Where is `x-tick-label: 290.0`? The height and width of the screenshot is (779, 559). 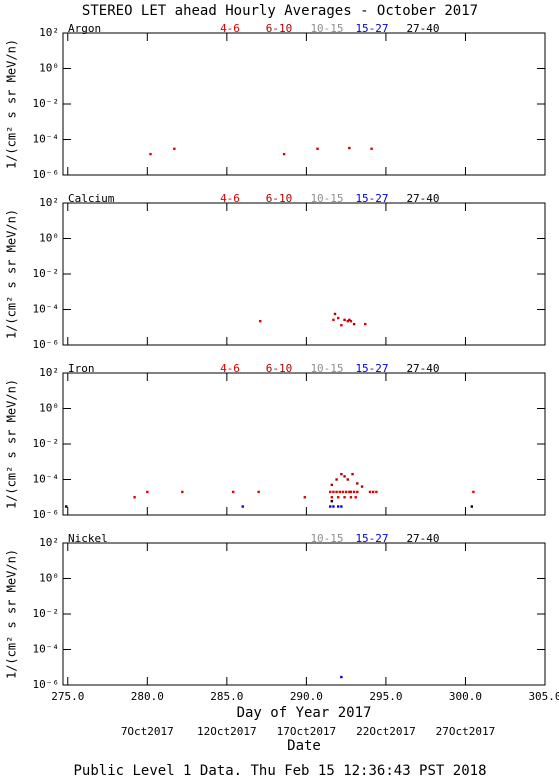 x-tick-label: 290.0 is located at coordinates (306, 696).